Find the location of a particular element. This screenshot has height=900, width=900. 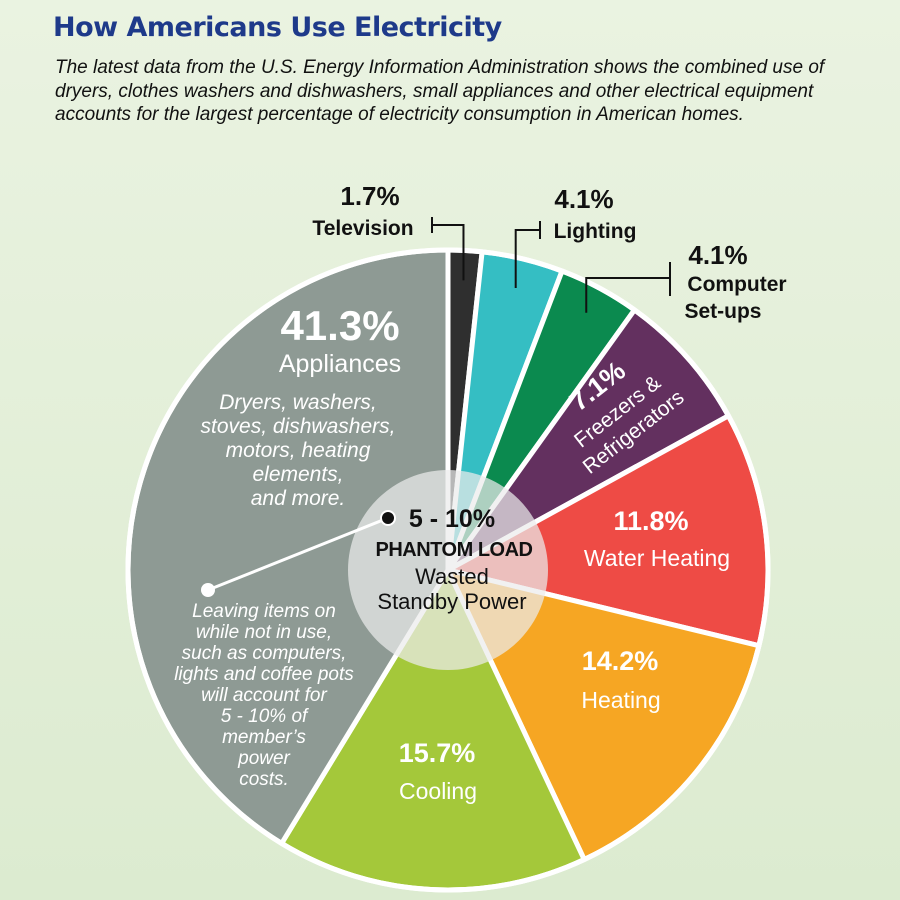

phantom-note-line: power is located at coordinates (263, 758).